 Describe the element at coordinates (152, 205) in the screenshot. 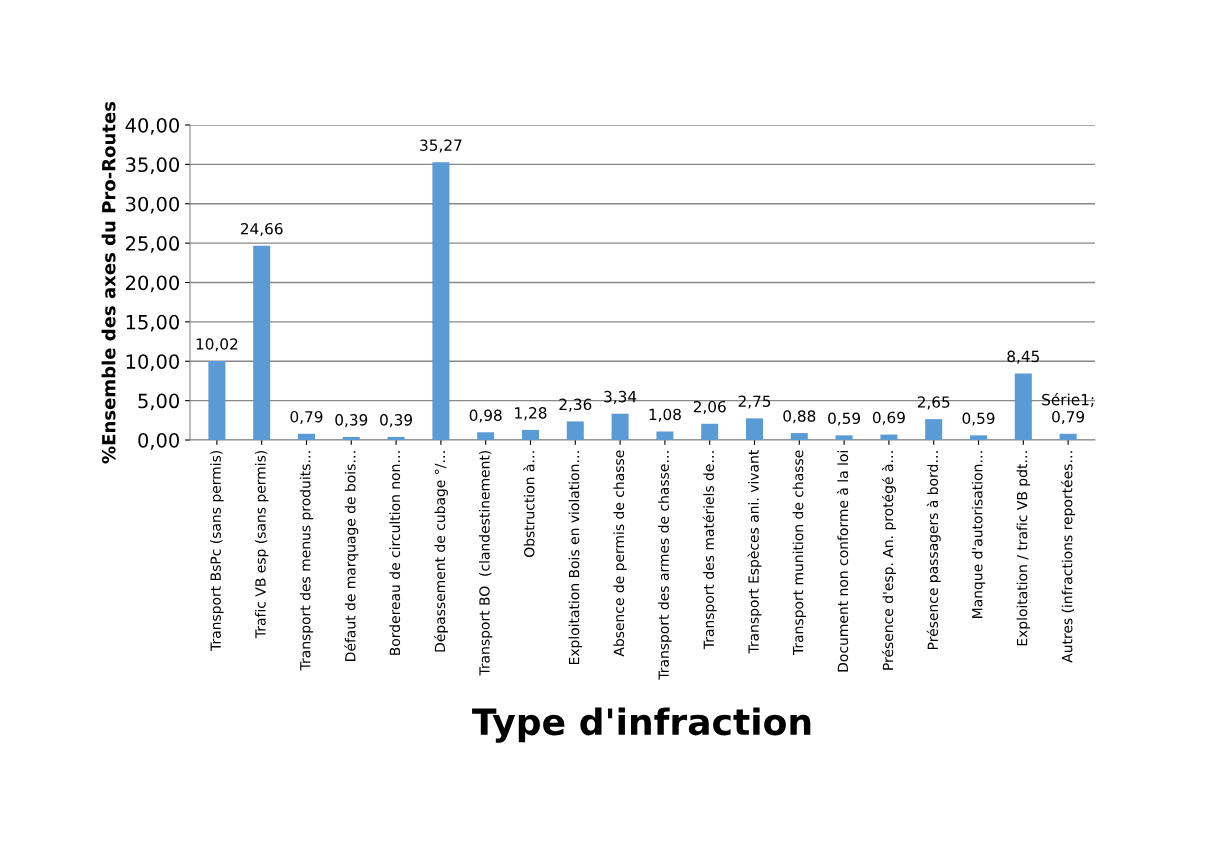

I see `y-tick-label: 30,00` at that location.